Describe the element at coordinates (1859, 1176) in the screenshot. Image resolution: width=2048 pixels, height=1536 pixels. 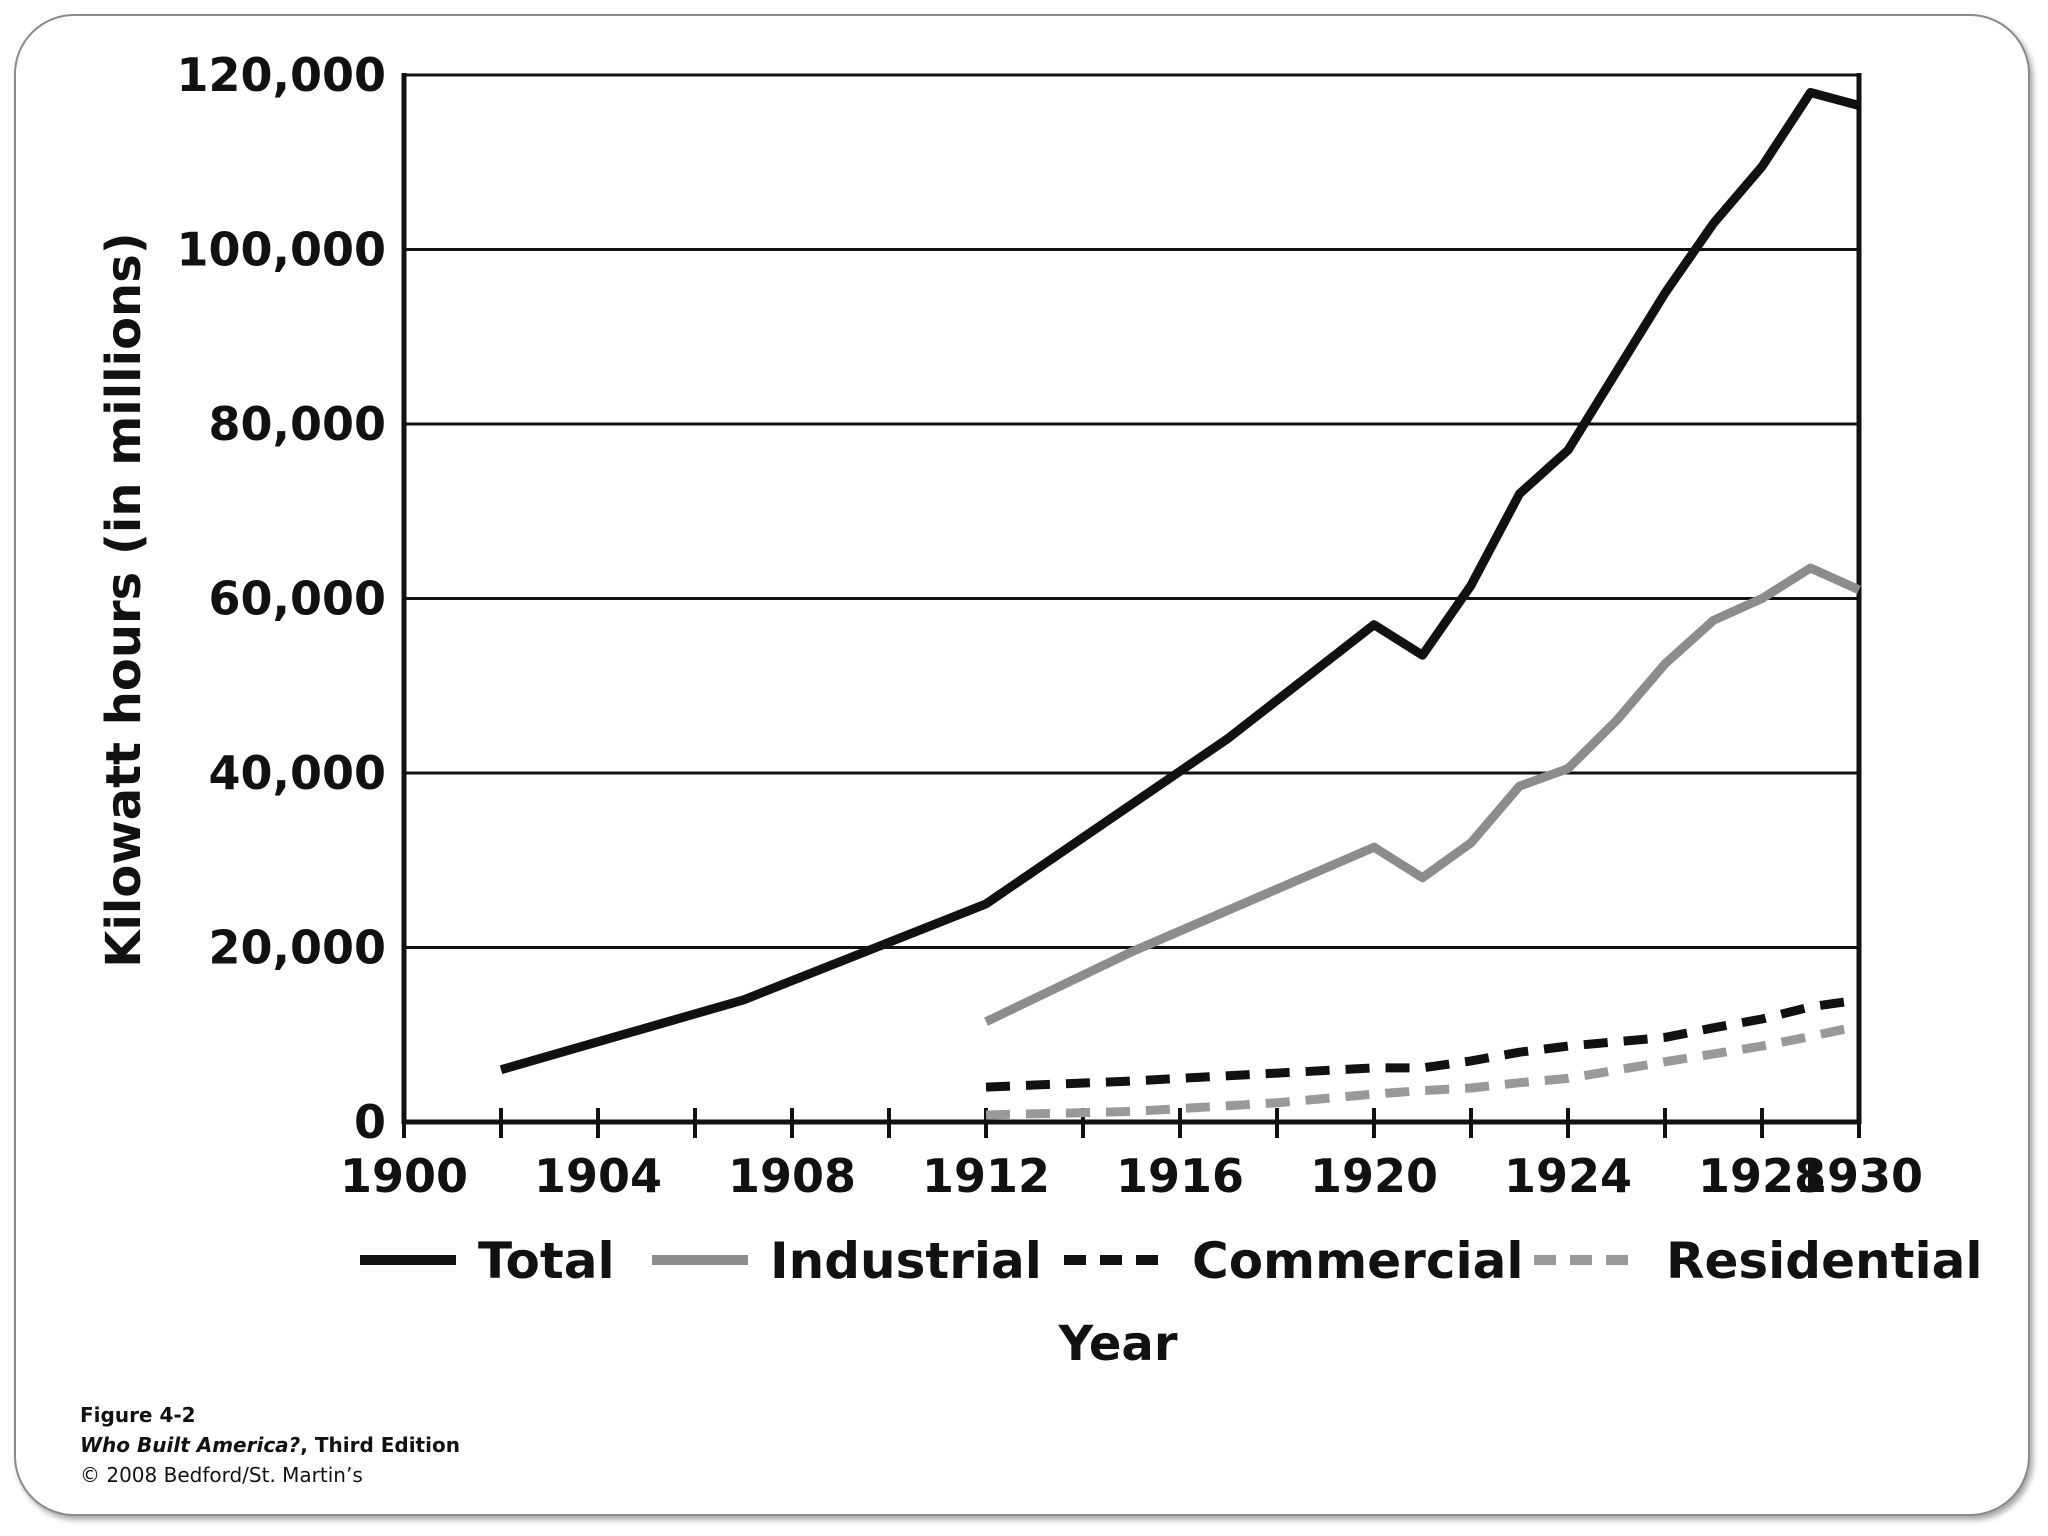
I see `x-tick-label-1930: 1930` at that location.